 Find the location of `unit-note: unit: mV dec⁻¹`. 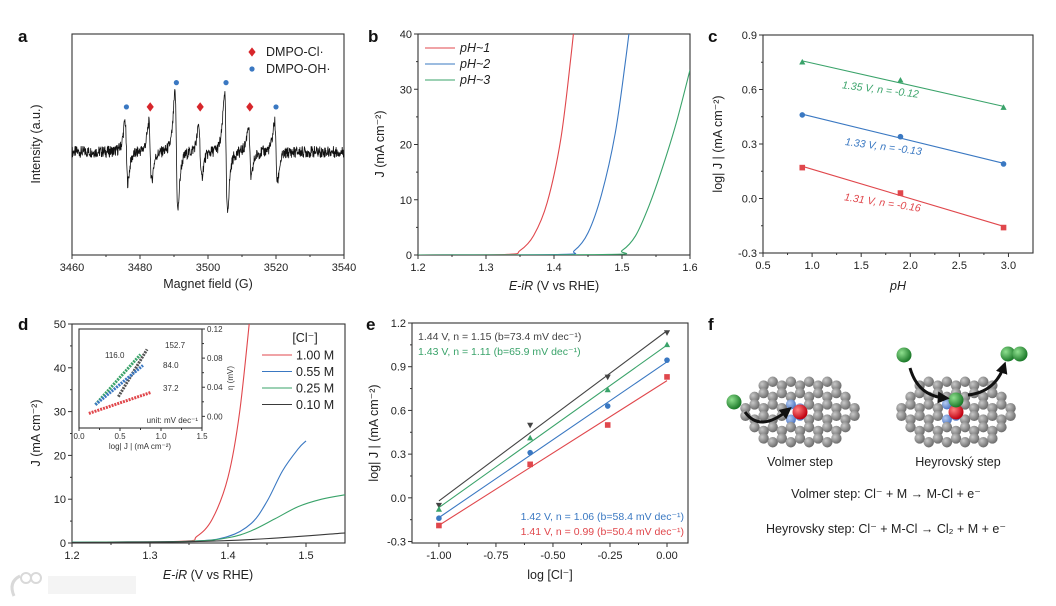

unit-note: unit: mV dec⁻¹ is located at coordinates (173, 420).